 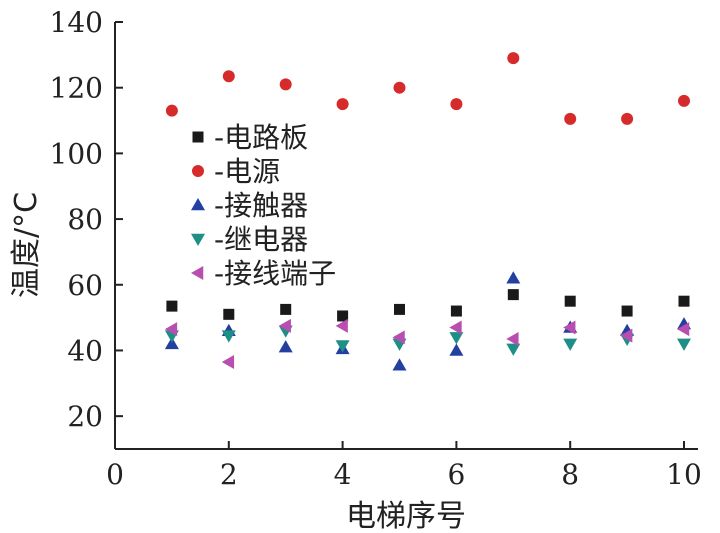 I want to click on y-tick-label: 60, so click(x=85, y=285).